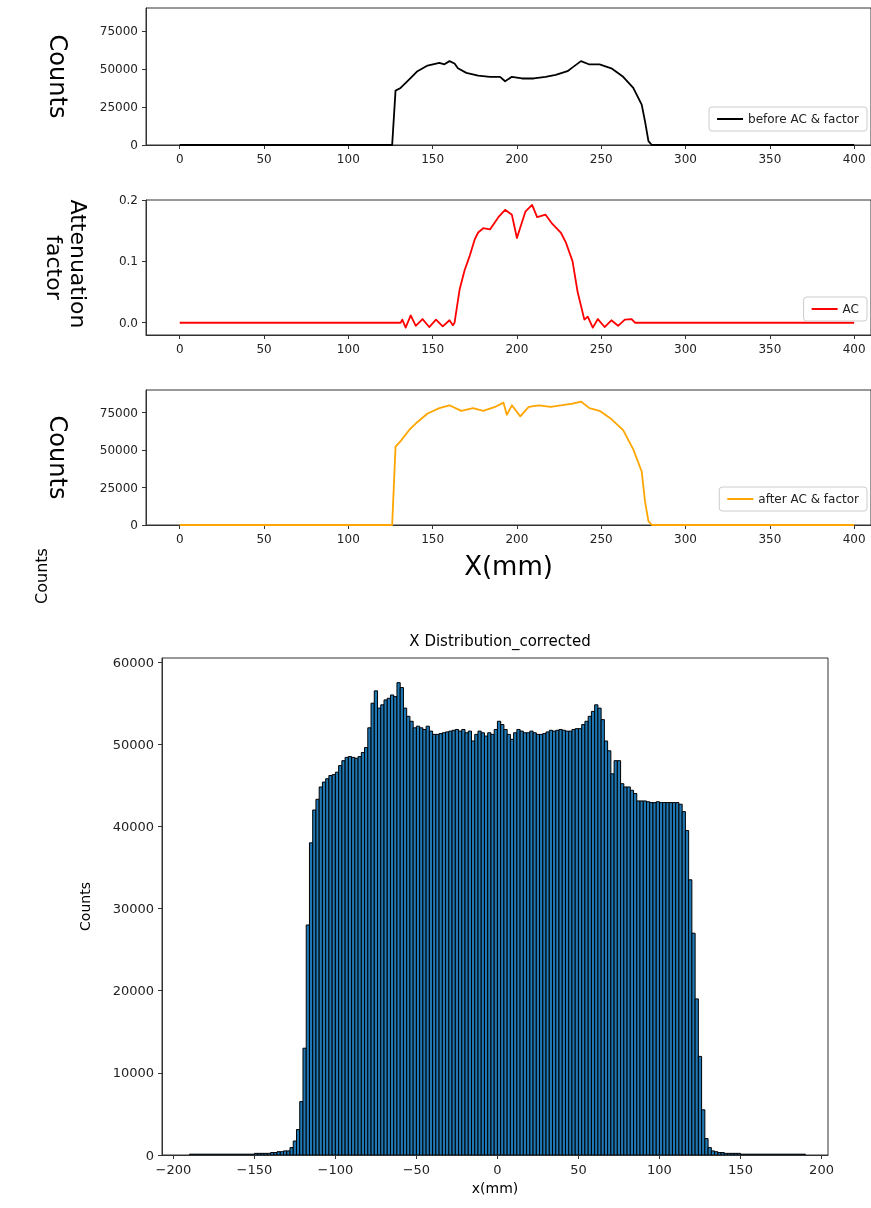 Image resolution: width=871 pixels, height=1208 pixels. Describe the element at coordinates (41, 576) in the screenshot. I see `text: Counts` at that location.